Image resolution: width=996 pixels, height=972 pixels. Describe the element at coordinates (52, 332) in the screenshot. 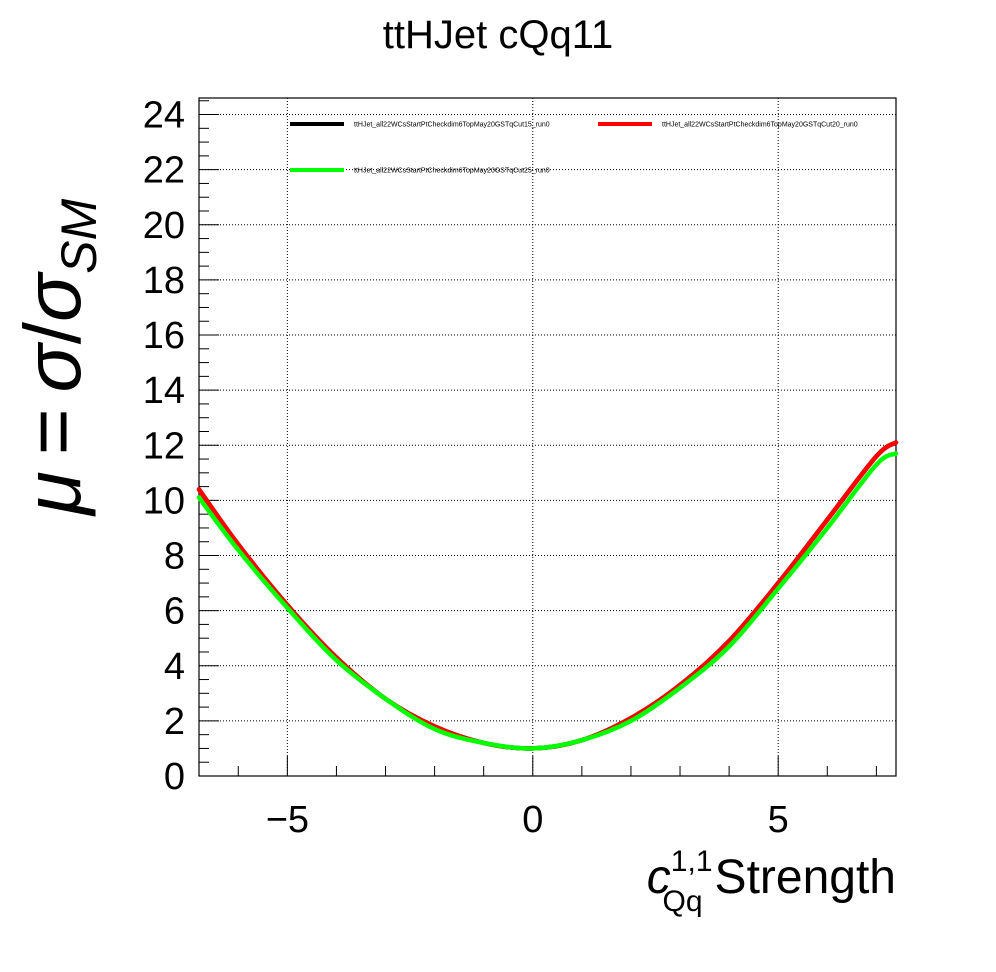

I see `y-axis-label-slash: /` at that location.